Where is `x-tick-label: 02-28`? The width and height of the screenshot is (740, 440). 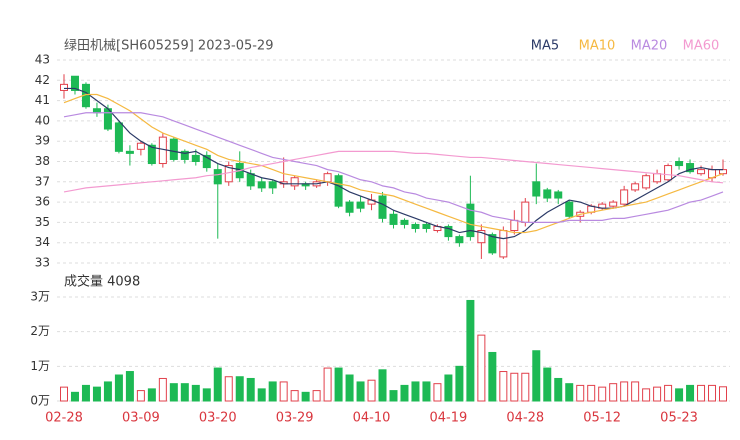 x-tick-label: 02-28 is located at coordinates (64, 418).